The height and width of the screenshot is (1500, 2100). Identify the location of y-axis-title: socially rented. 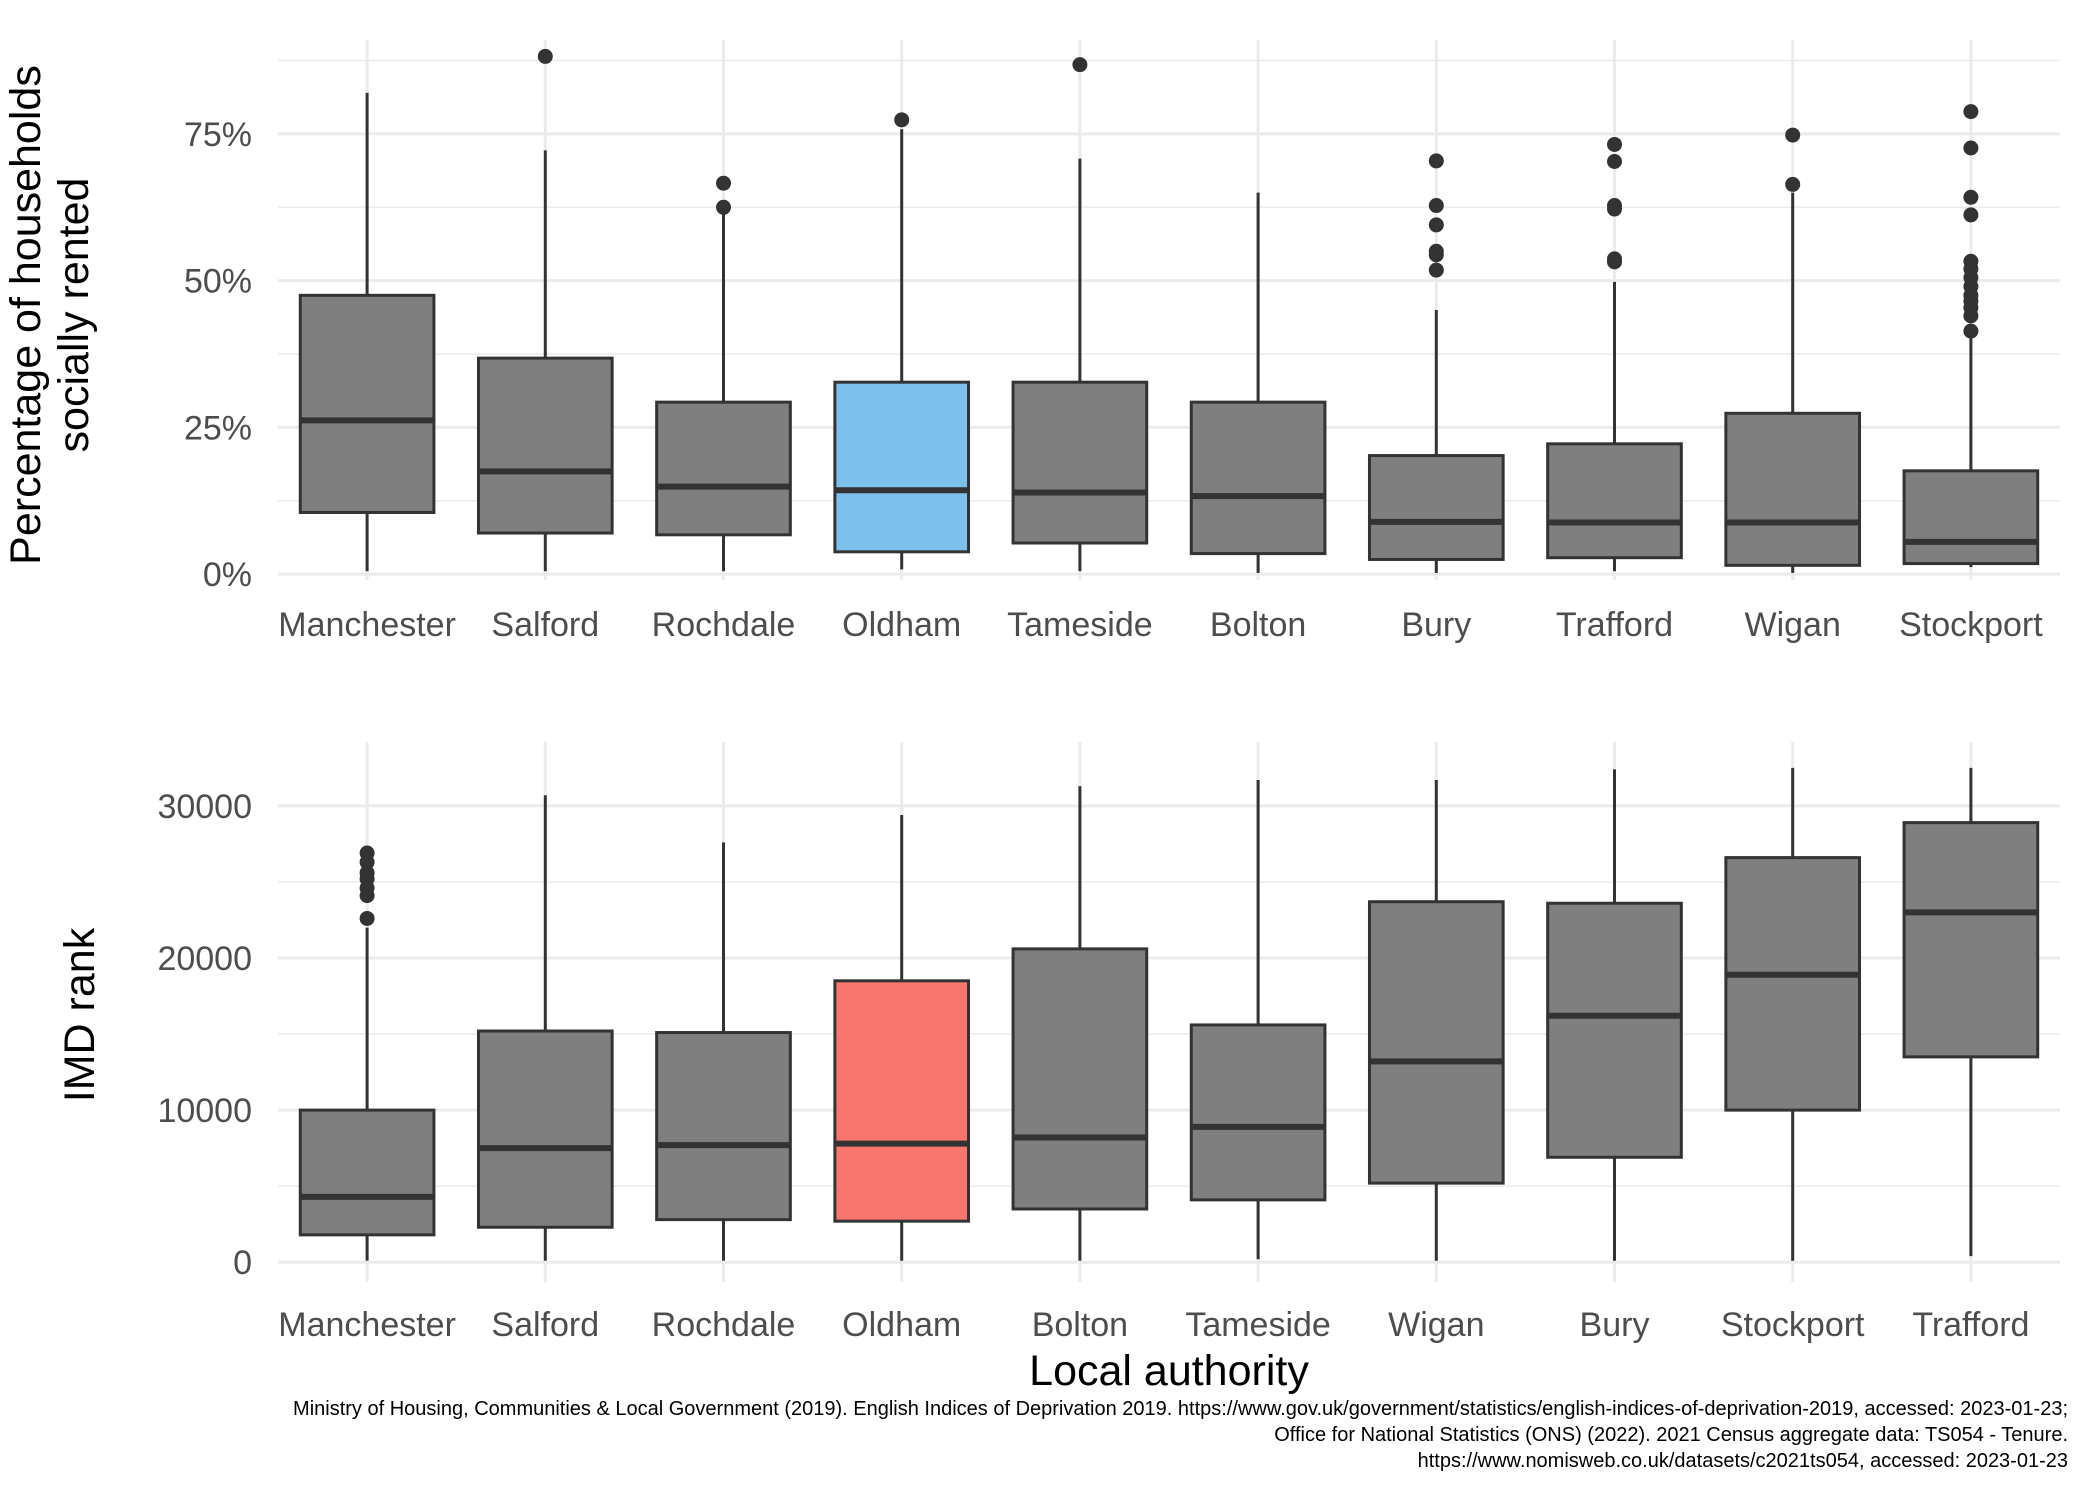
(74, 315).